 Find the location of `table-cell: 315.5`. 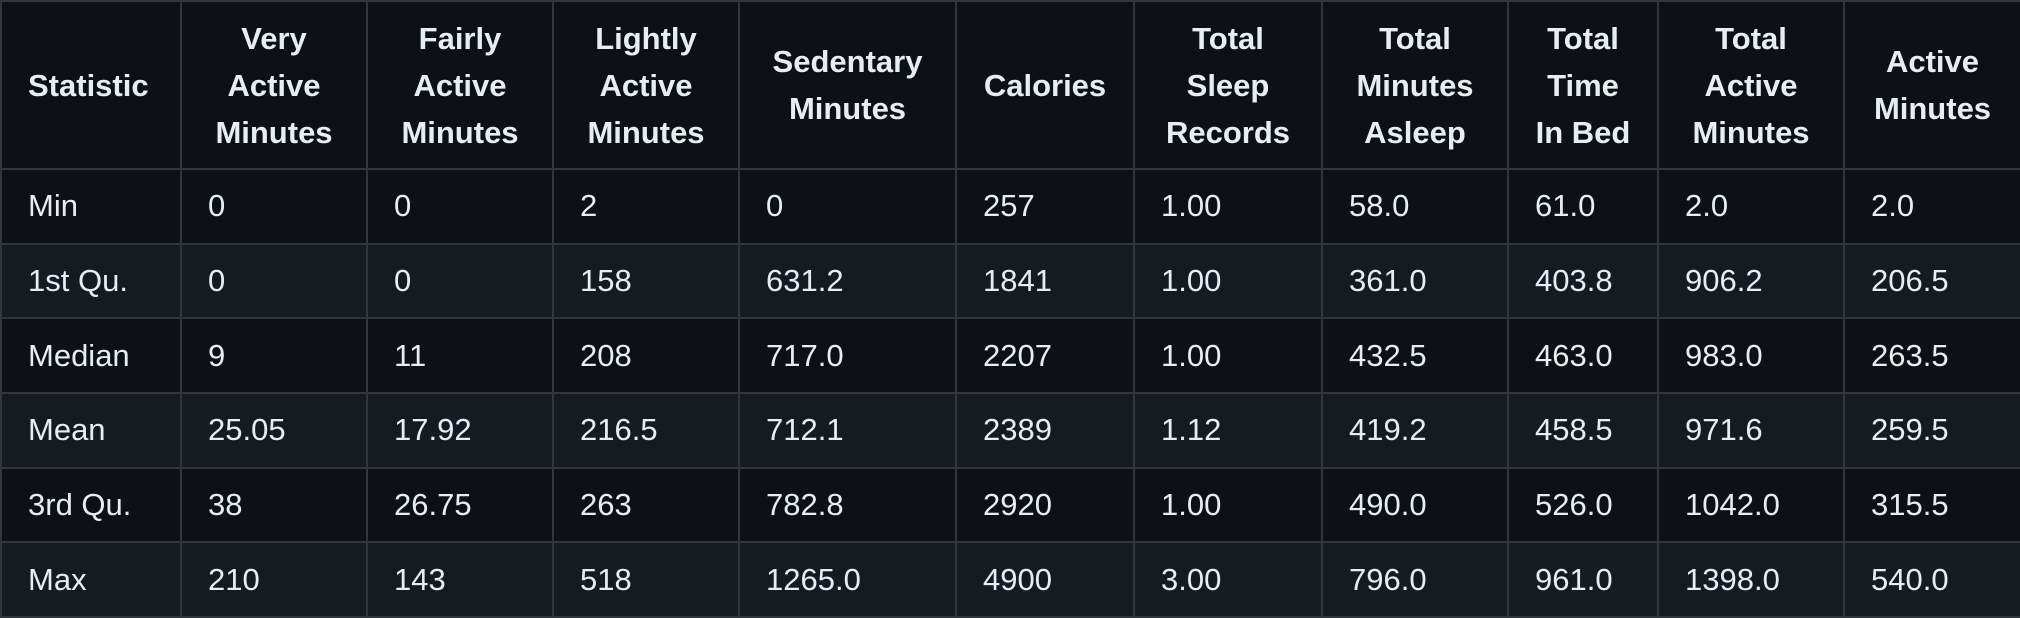

table-cell: 315.5 is located at coordinates (1931, 505).